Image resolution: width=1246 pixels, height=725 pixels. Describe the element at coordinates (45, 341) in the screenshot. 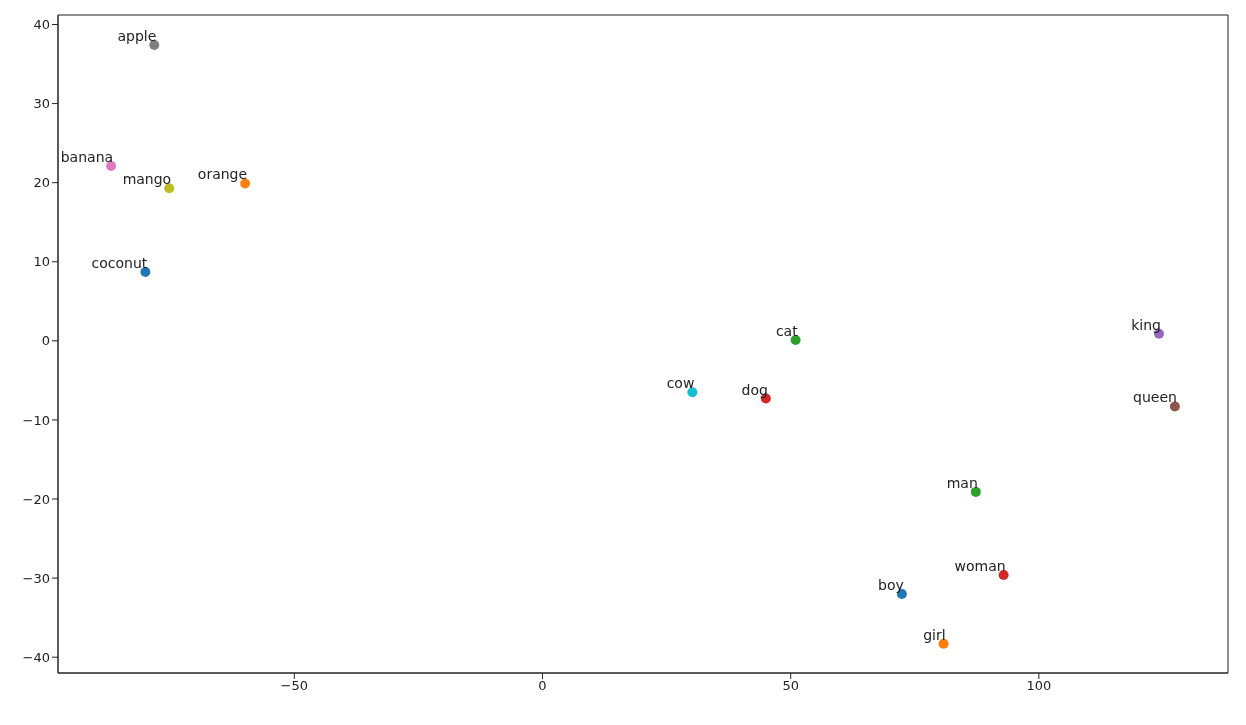

I see `y-tick-label: 0` at that location.